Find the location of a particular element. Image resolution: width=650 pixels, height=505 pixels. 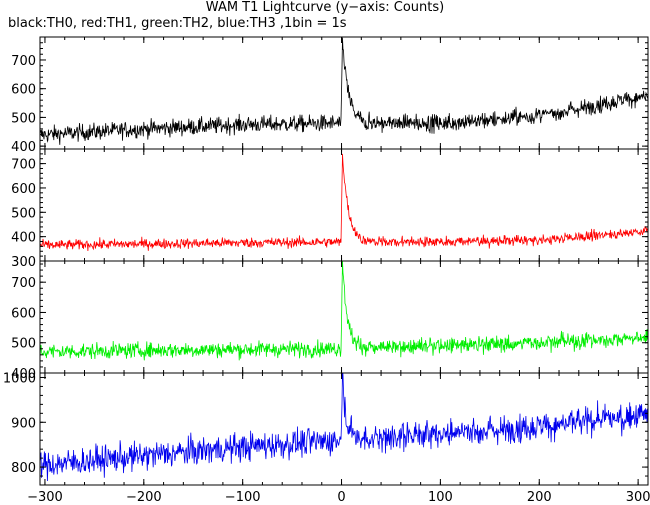

x-tick-label: −200 is located at coordinates (144, 497).